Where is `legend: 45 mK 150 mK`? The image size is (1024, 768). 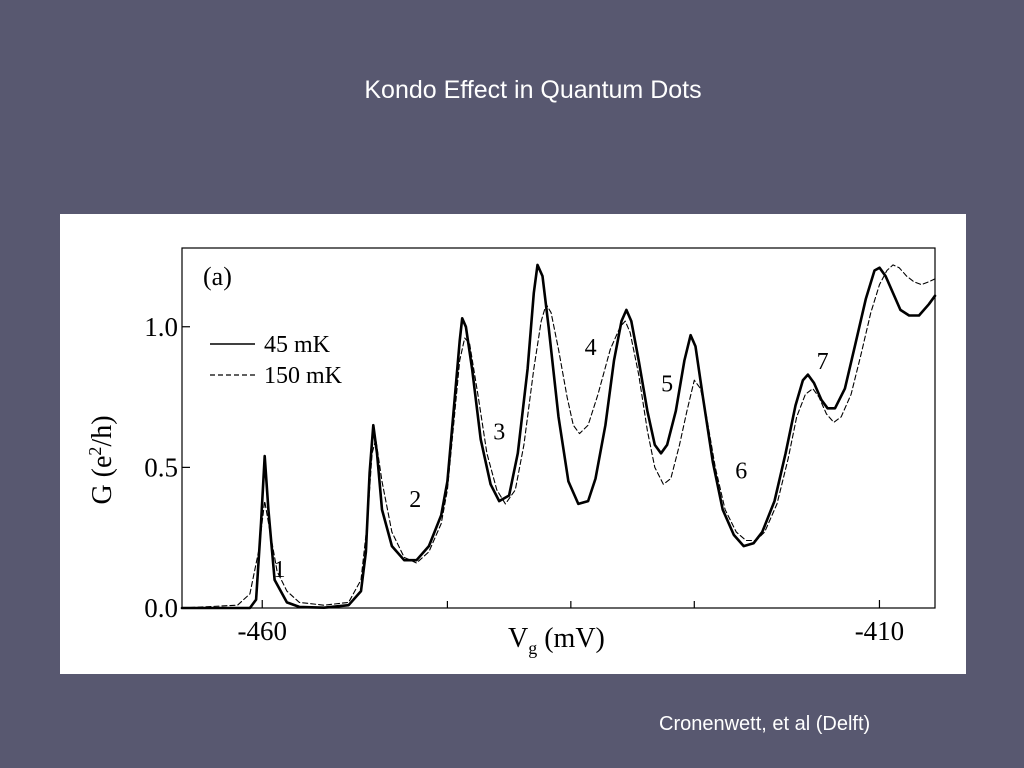 legend: 45 mK 150 mK is located at coordinates (276, 360).